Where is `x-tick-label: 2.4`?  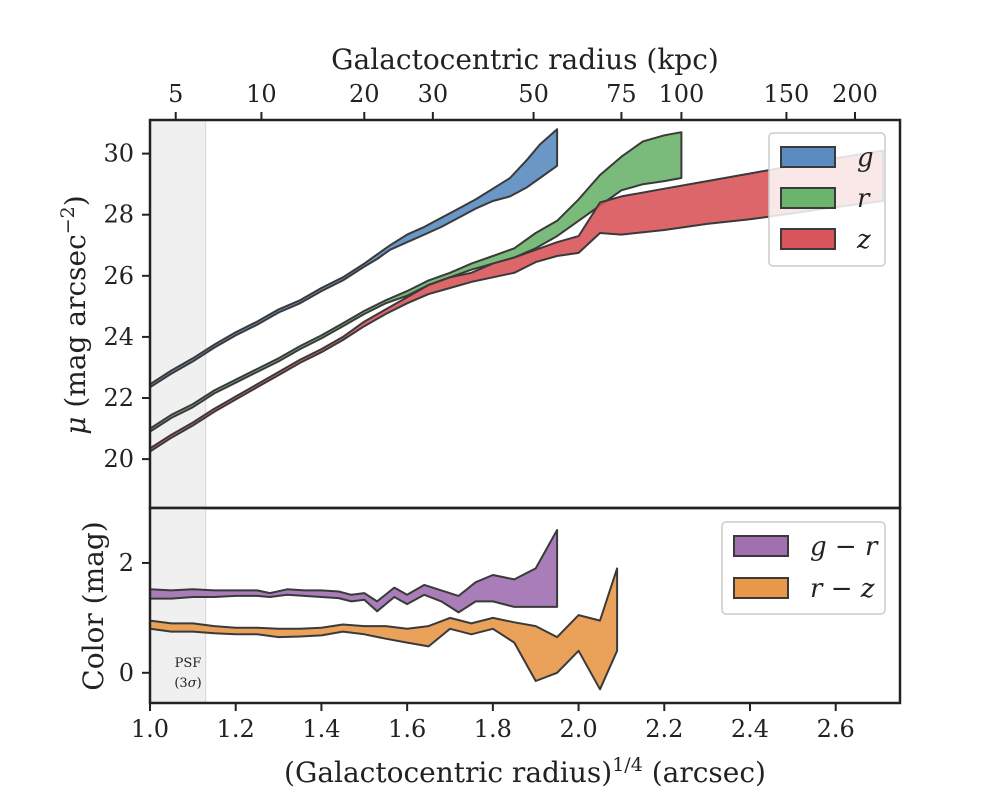
x-tick-label: 2.4 is located at coordinates (750, 729).